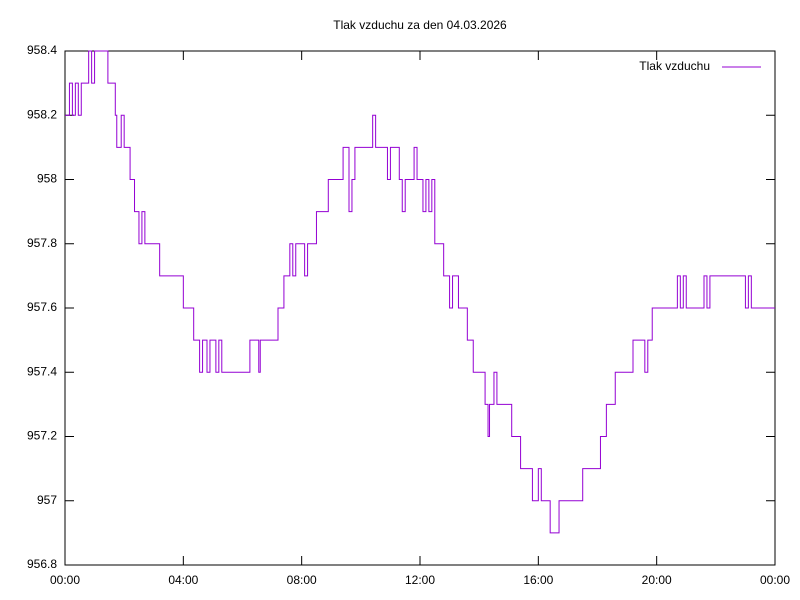 The height and width of the screenshot is (600, 800). What do you see at coordinates (47, 179) in the screenshot?
I see `y-tick-label: 958` at bounding box center [47, 179].